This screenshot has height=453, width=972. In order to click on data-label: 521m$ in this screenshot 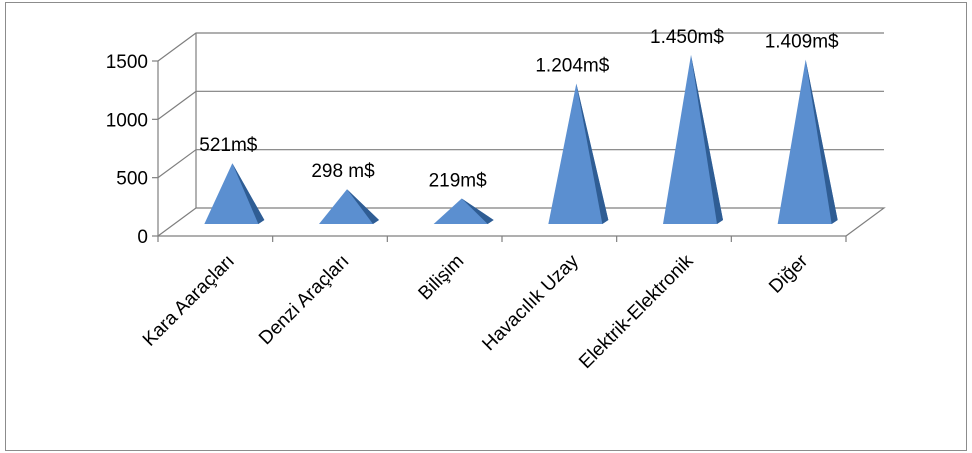, I will do `click(228, 145)`.